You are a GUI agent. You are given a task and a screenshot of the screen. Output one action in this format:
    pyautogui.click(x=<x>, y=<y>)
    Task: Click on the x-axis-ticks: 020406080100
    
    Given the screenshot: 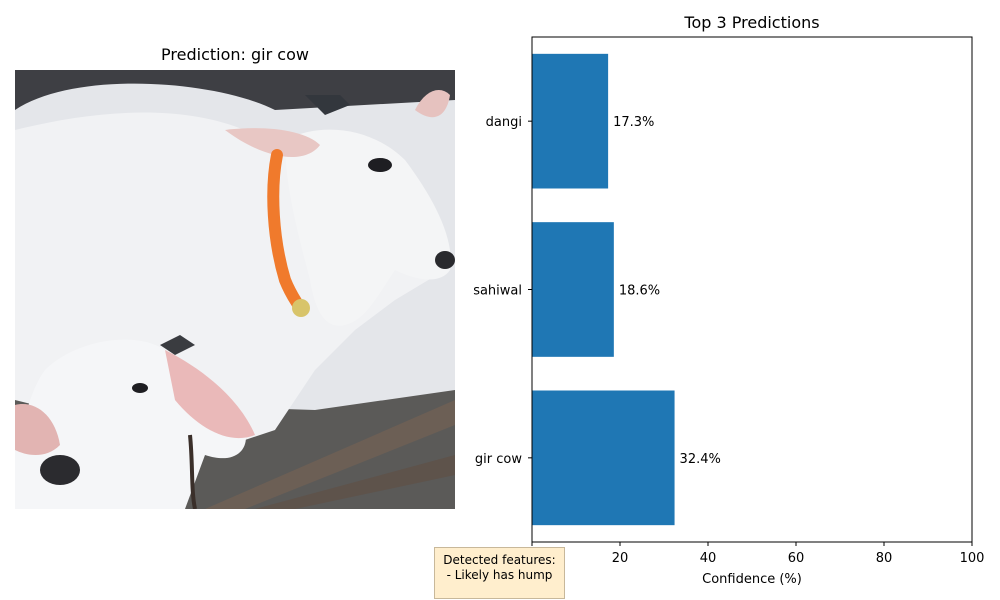 What is the action you would take?
    pyautogui.click(x=756, y=554)
    